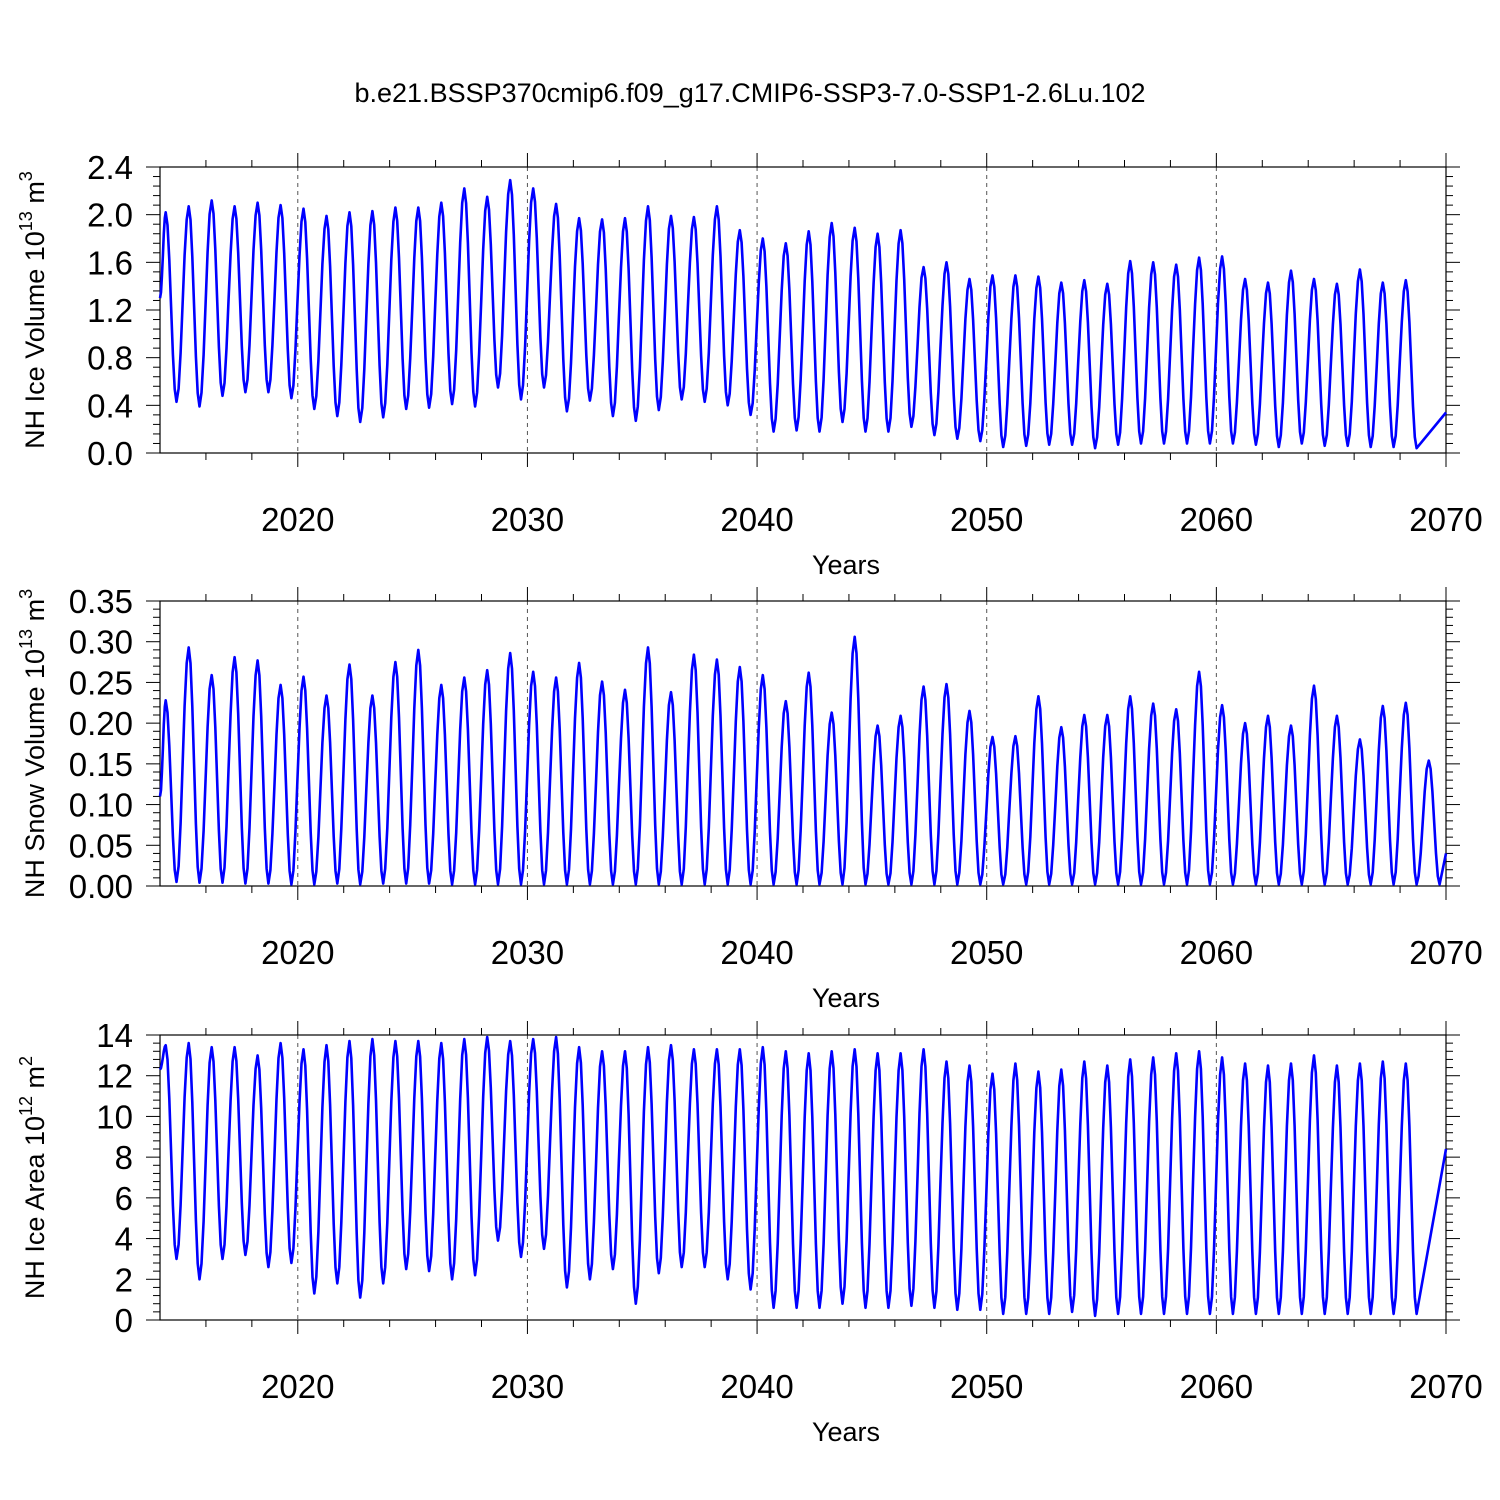  I want to click on y-axis-label: NH Ice Area 1012 m2, so click(33, 1177).